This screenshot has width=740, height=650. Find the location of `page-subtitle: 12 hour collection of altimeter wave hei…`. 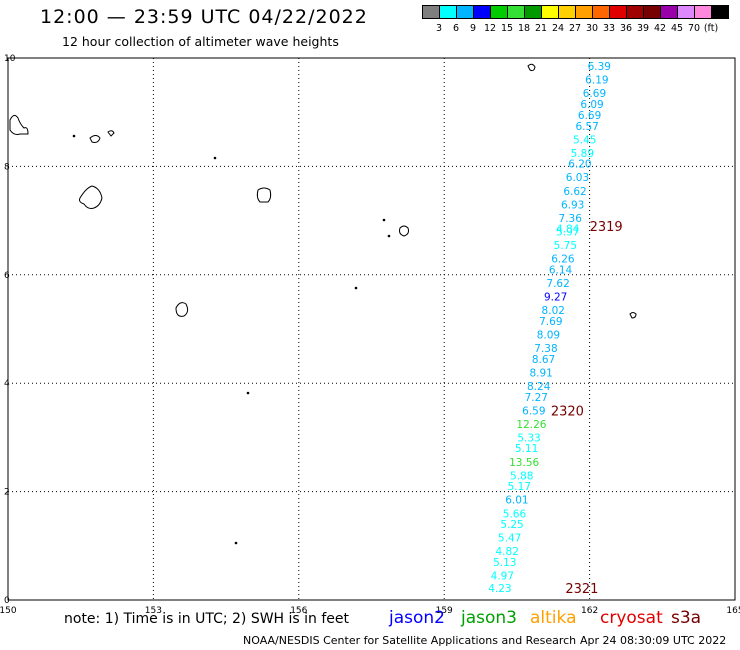

page-subtitle: 12 hour collection of altimeter wave hei… is located at coordinates (200, 41).